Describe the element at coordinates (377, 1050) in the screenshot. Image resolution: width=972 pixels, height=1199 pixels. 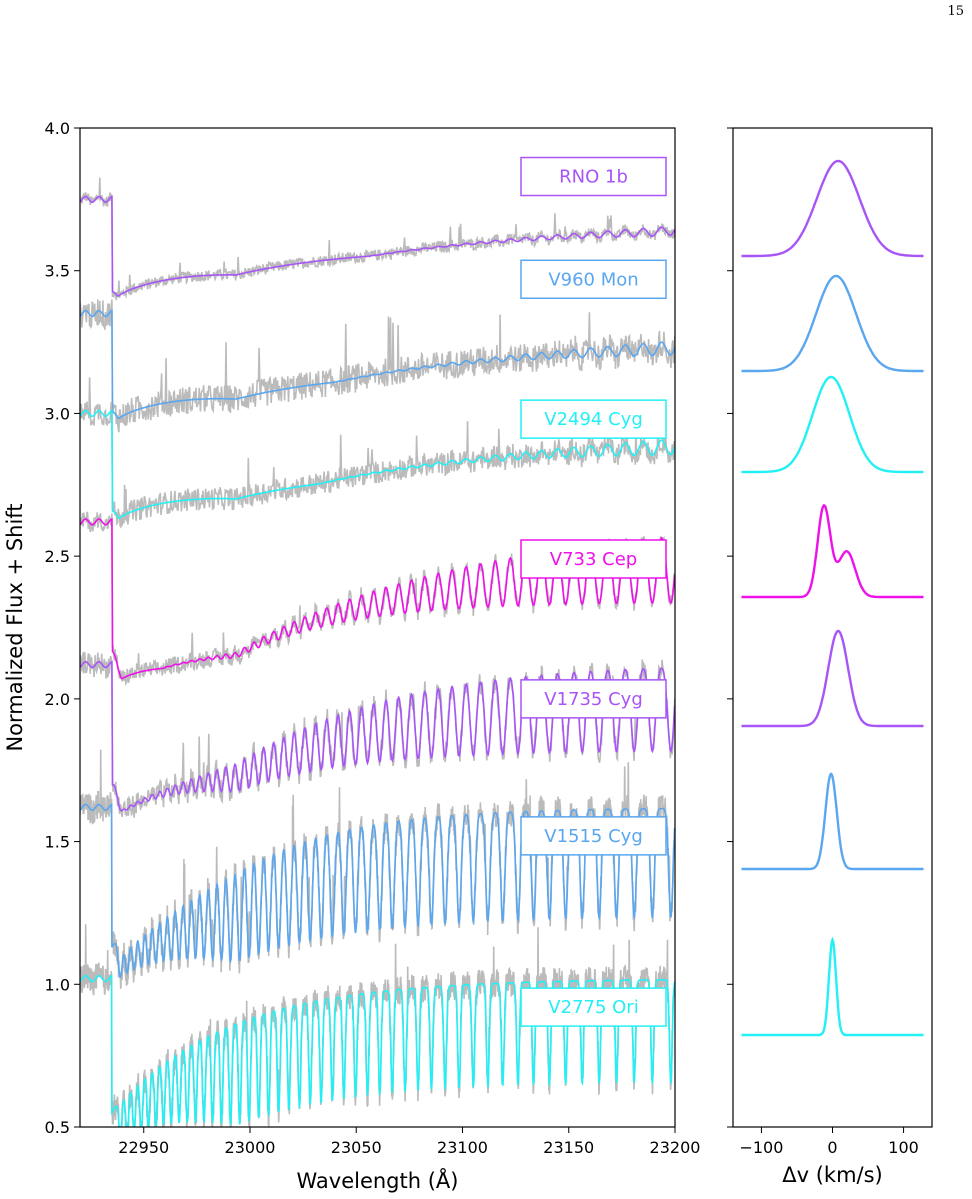
I see `model-spectrum-v2775-ori` at that location.